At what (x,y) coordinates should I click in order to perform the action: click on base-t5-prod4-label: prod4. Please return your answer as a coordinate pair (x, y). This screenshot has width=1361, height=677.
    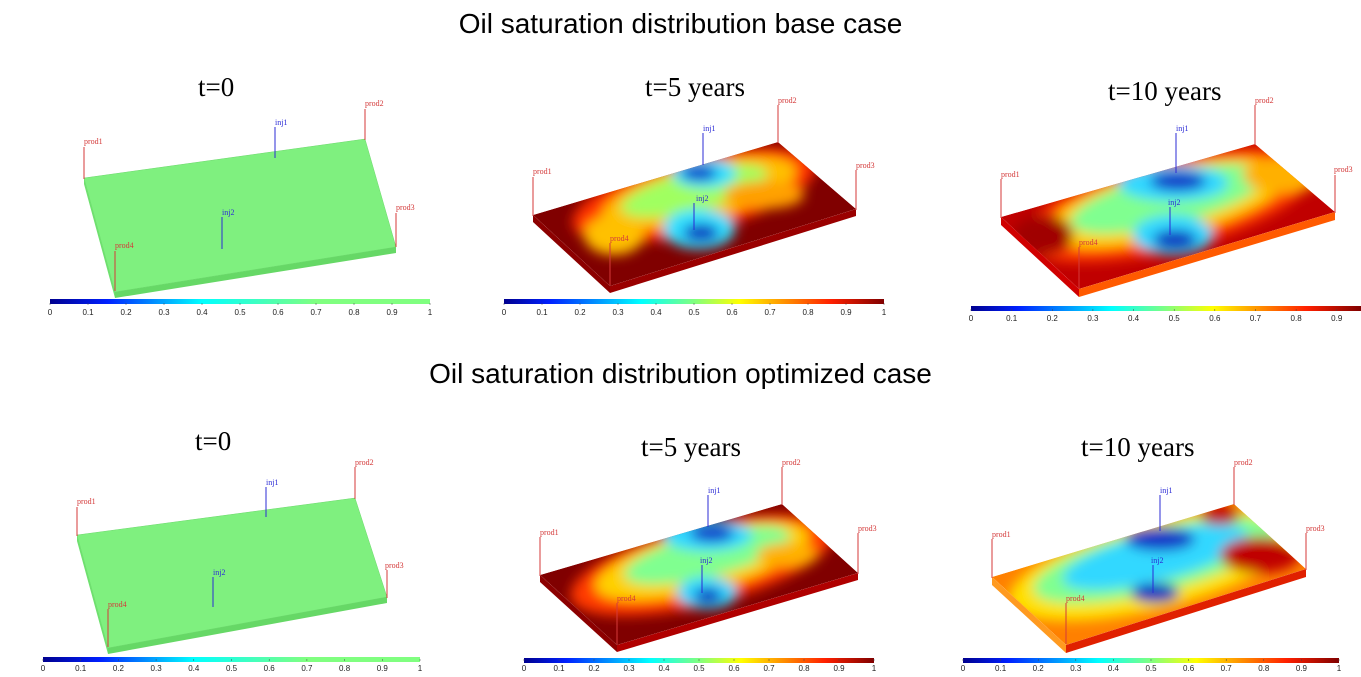
    Looking at the image, I should click on (619, 238).